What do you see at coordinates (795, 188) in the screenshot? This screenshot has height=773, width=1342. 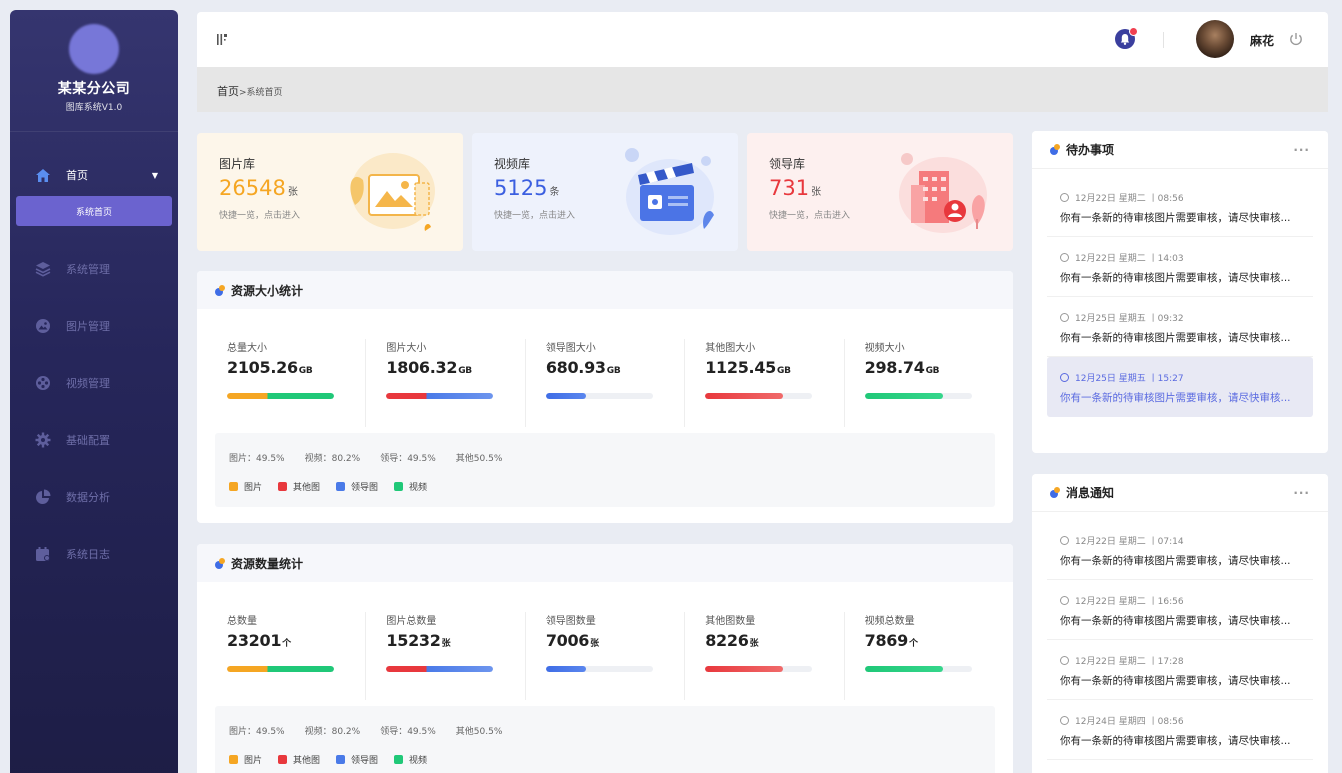 I see `card-count: 731 张` at bounding box center [795, 188].